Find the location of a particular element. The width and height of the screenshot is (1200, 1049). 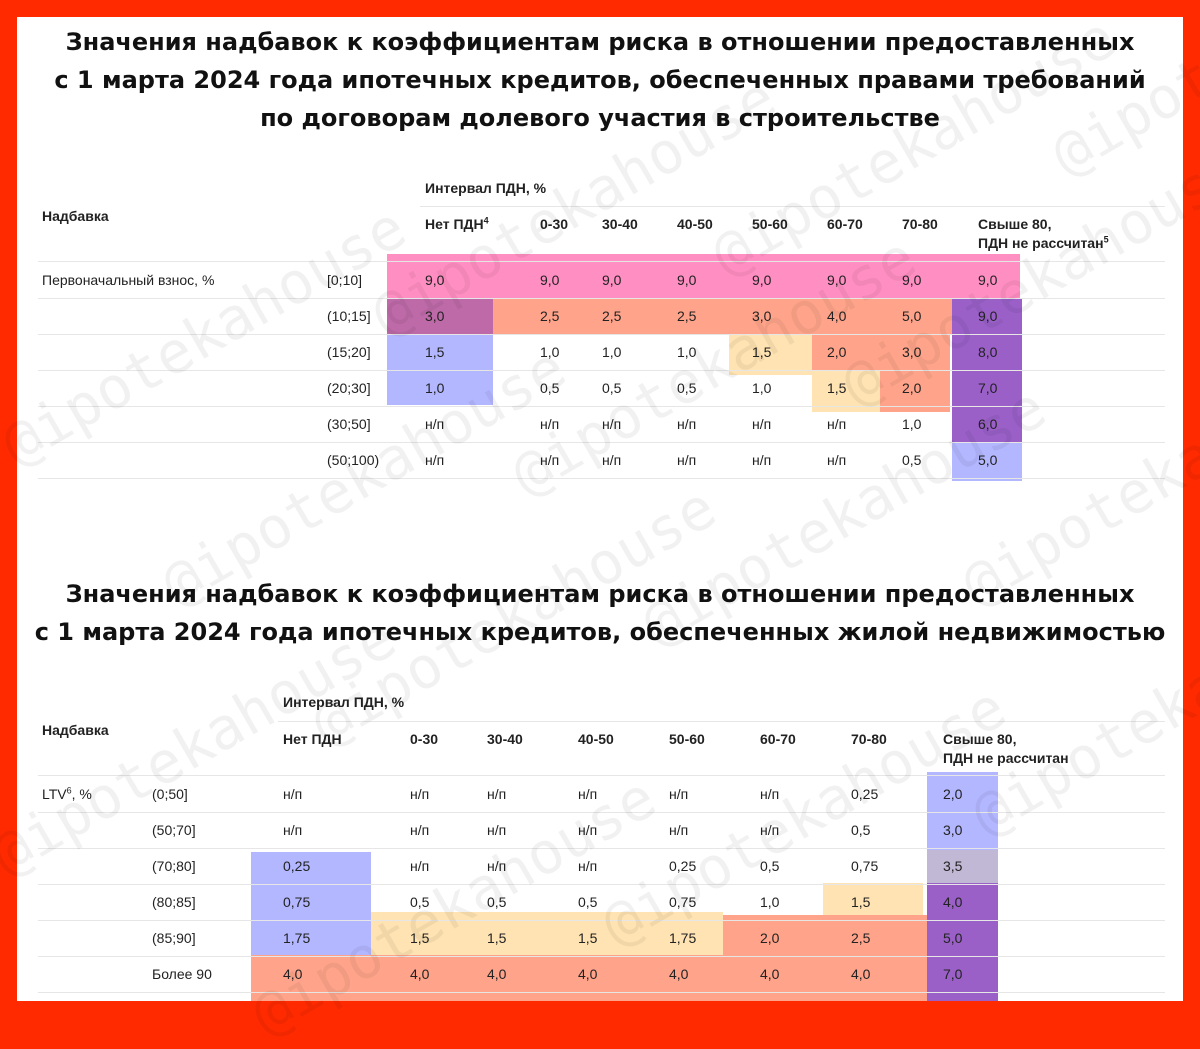

table2-col-header: 40-50 is located at coordinates (596, 739).